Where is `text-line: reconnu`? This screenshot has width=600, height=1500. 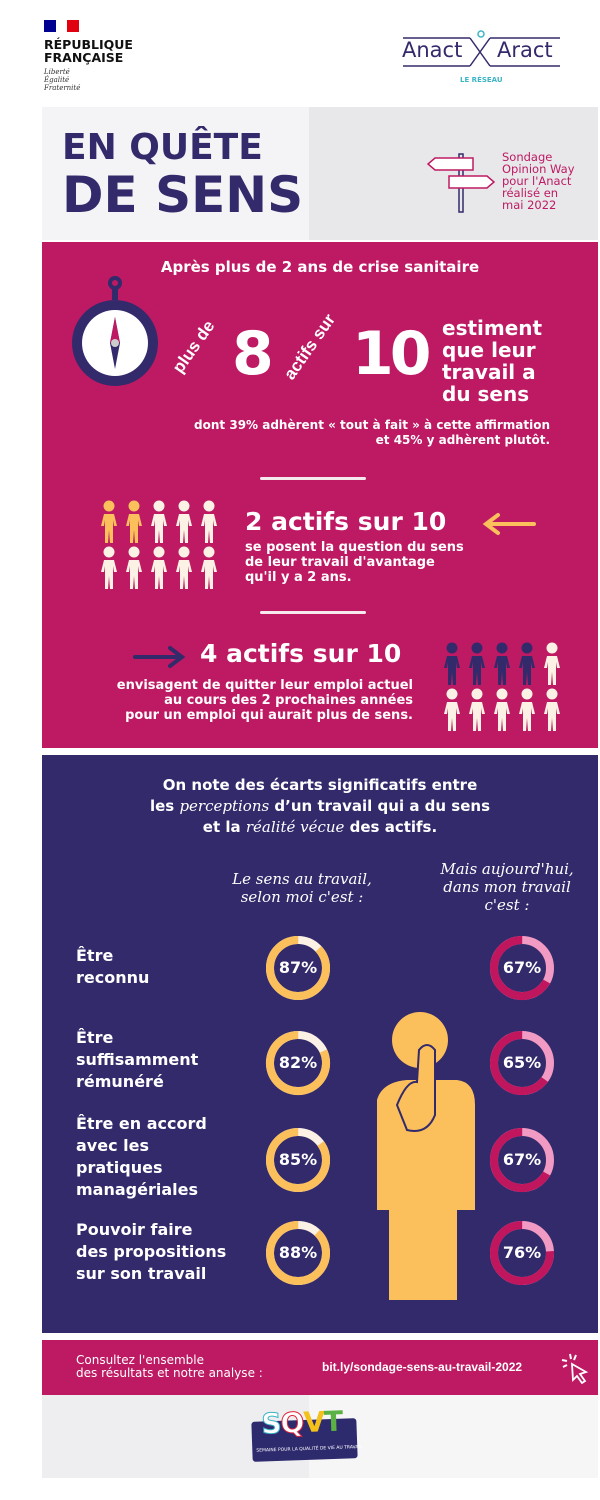
text-line: reconnu is located at coordinates (113, 977).